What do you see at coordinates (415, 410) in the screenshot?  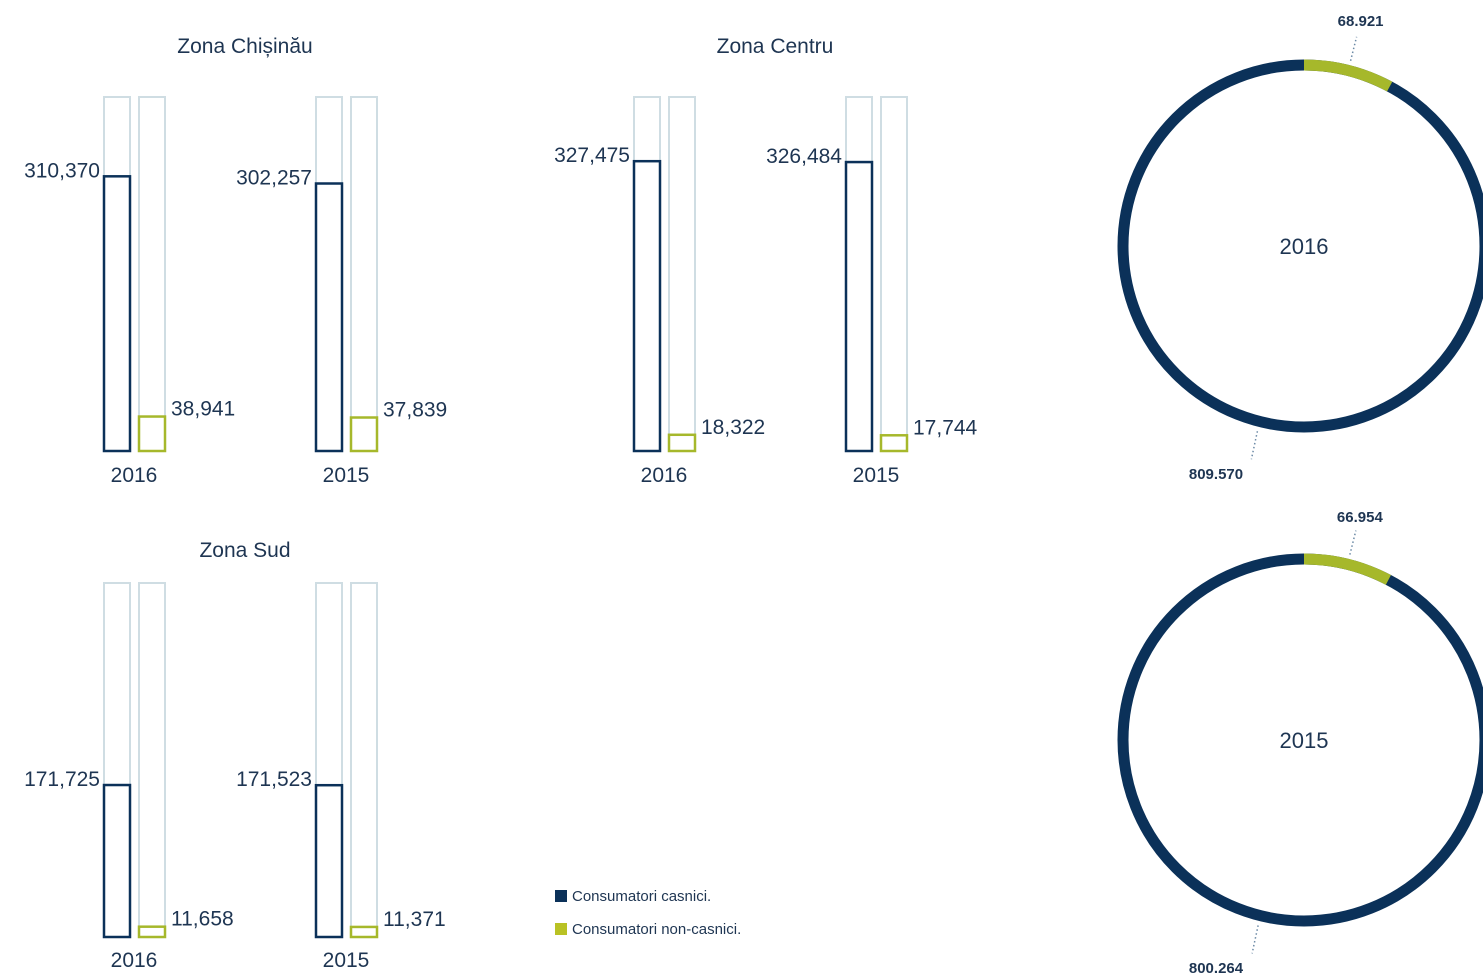 I see `zone-1-value-2015-noncasnici: 37,839` at bounding box center [415, 410].